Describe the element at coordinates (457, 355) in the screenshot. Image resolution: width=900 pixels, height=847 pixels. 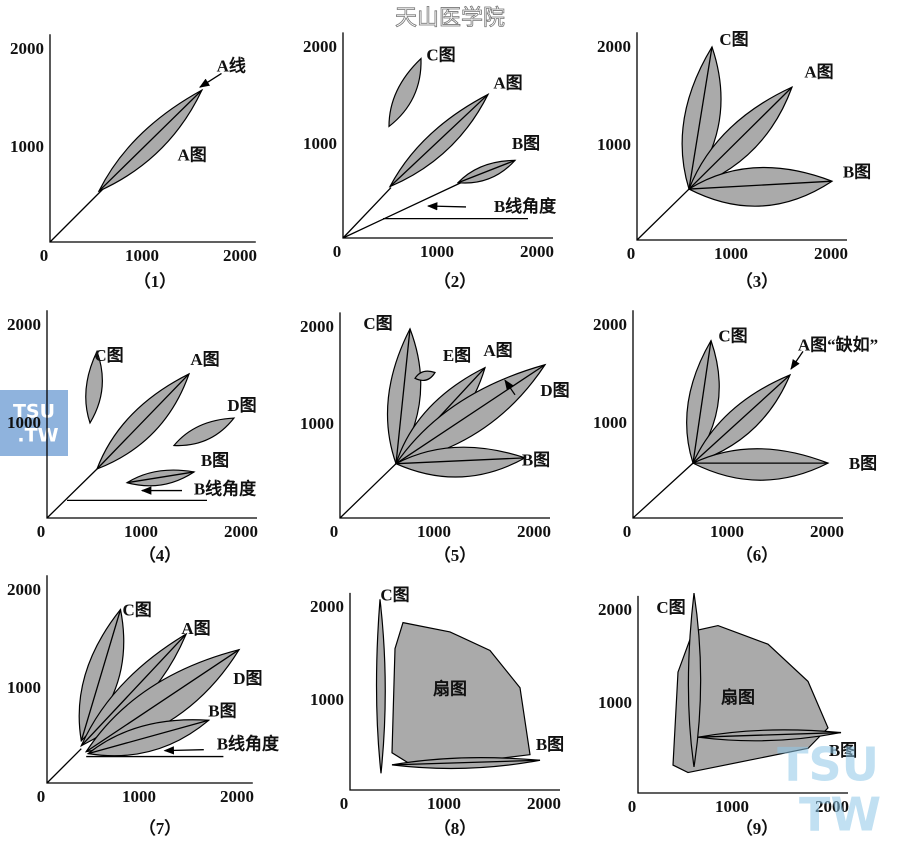
I see `shape-label: E图` at that location.